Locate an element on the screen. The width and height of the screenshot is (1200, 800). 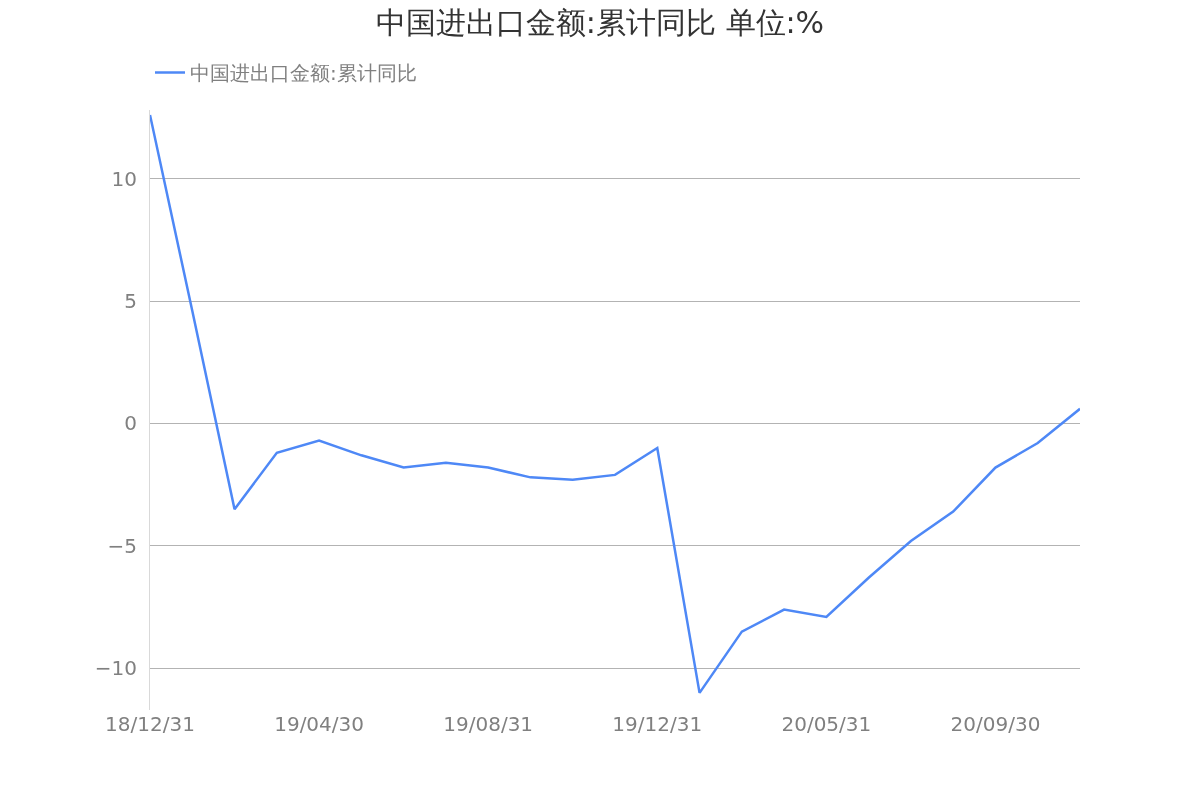
x-tick-label: 18/12/31 is located at coordinates (150, 724).